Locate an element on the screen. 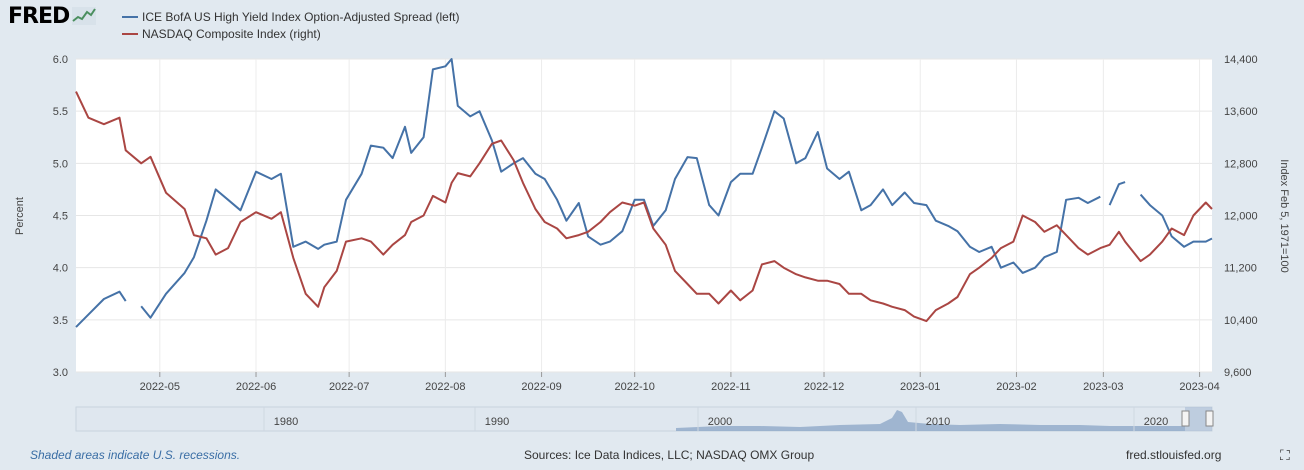  y-tick-right: 12,000 is located at coordinates (1241, 217).